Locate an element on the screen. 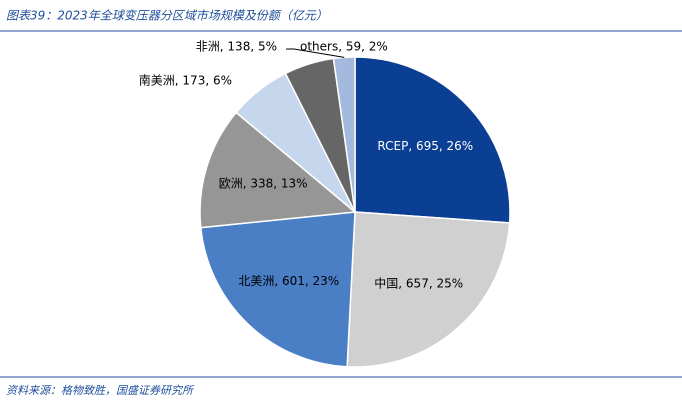 This screenshot has width=682, height=406. data-label: RCEP, 695, 26% is located at coordinates (425, 146).